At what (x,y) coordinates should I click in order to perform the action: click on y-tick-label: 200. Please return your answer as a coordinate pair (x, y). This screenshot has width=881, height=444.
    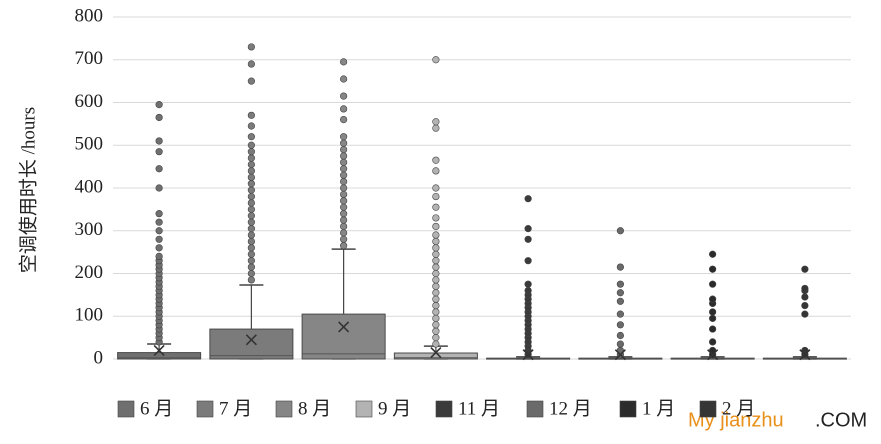
    Looking at the image, I should click on (89, 272).